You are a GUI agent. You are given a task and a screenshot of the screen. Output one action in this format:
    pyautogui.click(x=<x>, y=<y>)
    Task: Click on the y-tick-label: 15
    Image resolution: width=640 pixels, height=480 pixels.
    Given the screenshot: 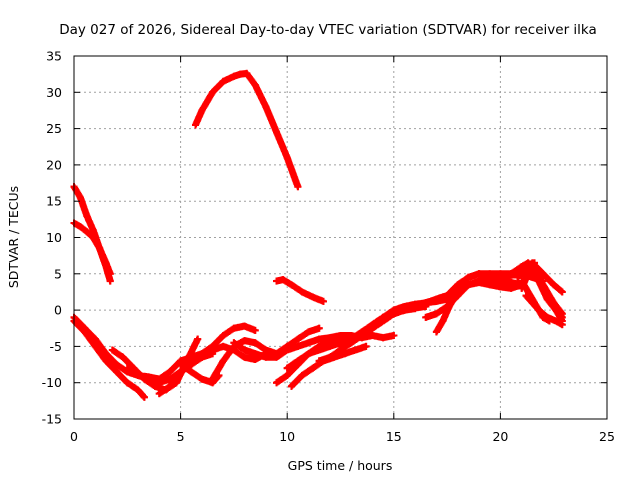 What is the action you would take?
    pyautogui.click(x=54, y=201)
    